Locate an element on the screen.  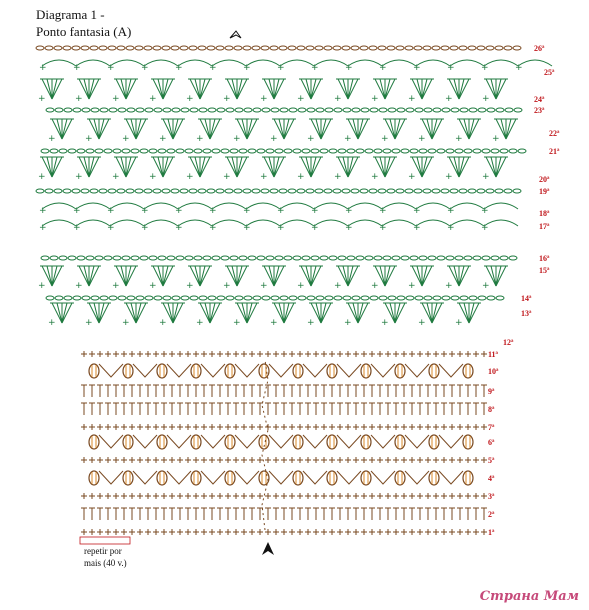
row-label-11: 11ª is located at coordinates (493, 354).